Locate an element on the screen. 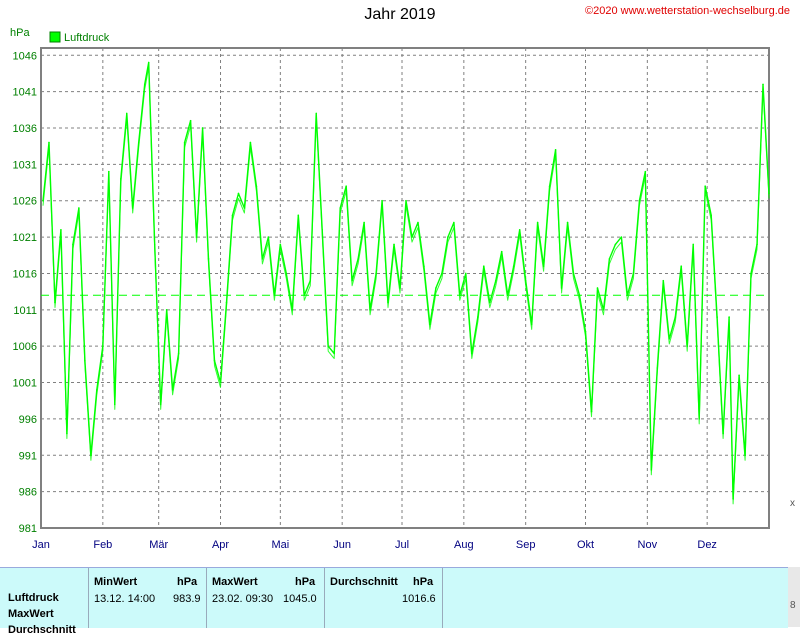 The image size is (800, 636). legend-swatch is located at coordinates (55, 37).